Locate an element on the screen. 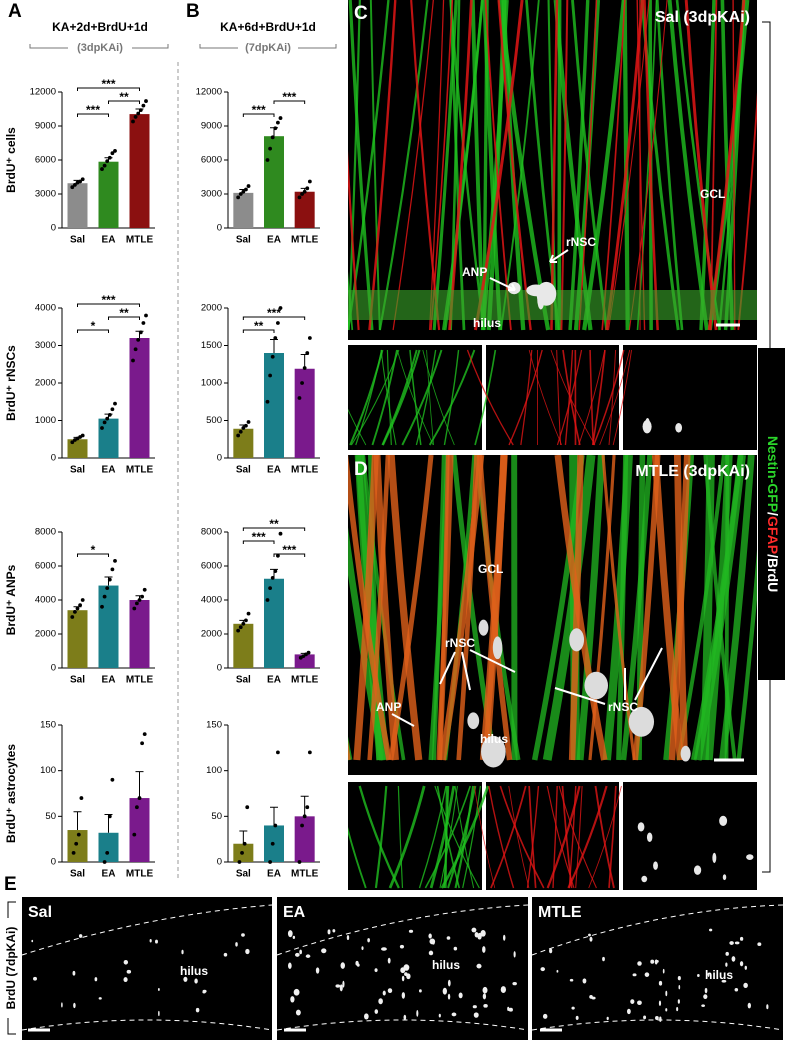  significance-label: ** is located at coordinates (124, 313).